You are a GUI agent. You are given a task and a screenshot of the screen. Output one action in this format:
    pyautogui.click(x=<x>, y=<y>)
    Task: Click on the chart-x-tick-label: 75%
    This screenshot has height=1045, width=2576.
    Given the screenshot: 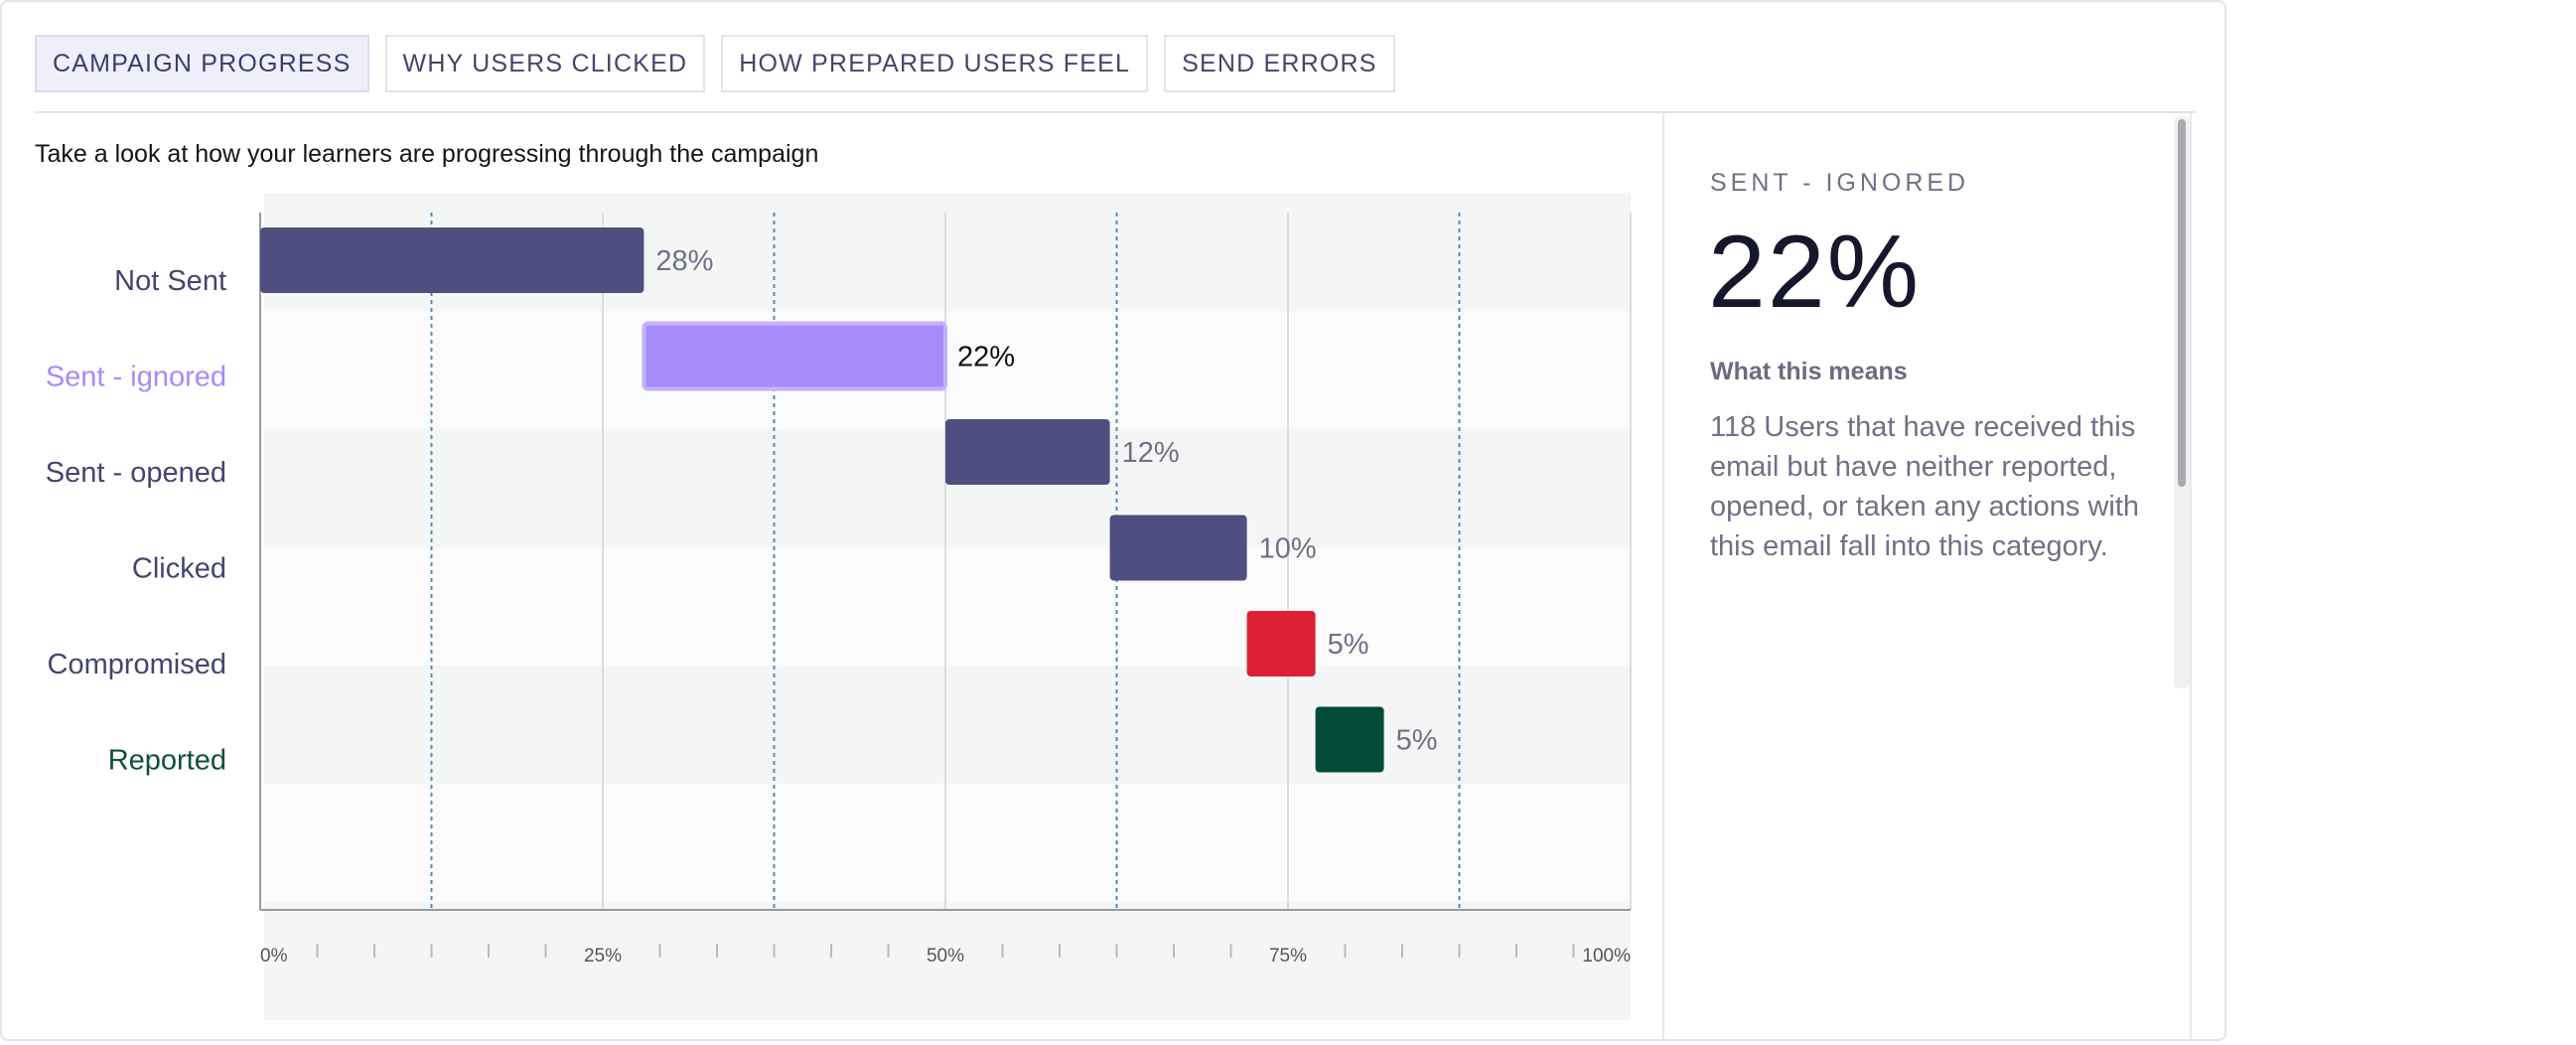 What is the action you would take?
    pyautogui.click(x=1288, y=956)
    